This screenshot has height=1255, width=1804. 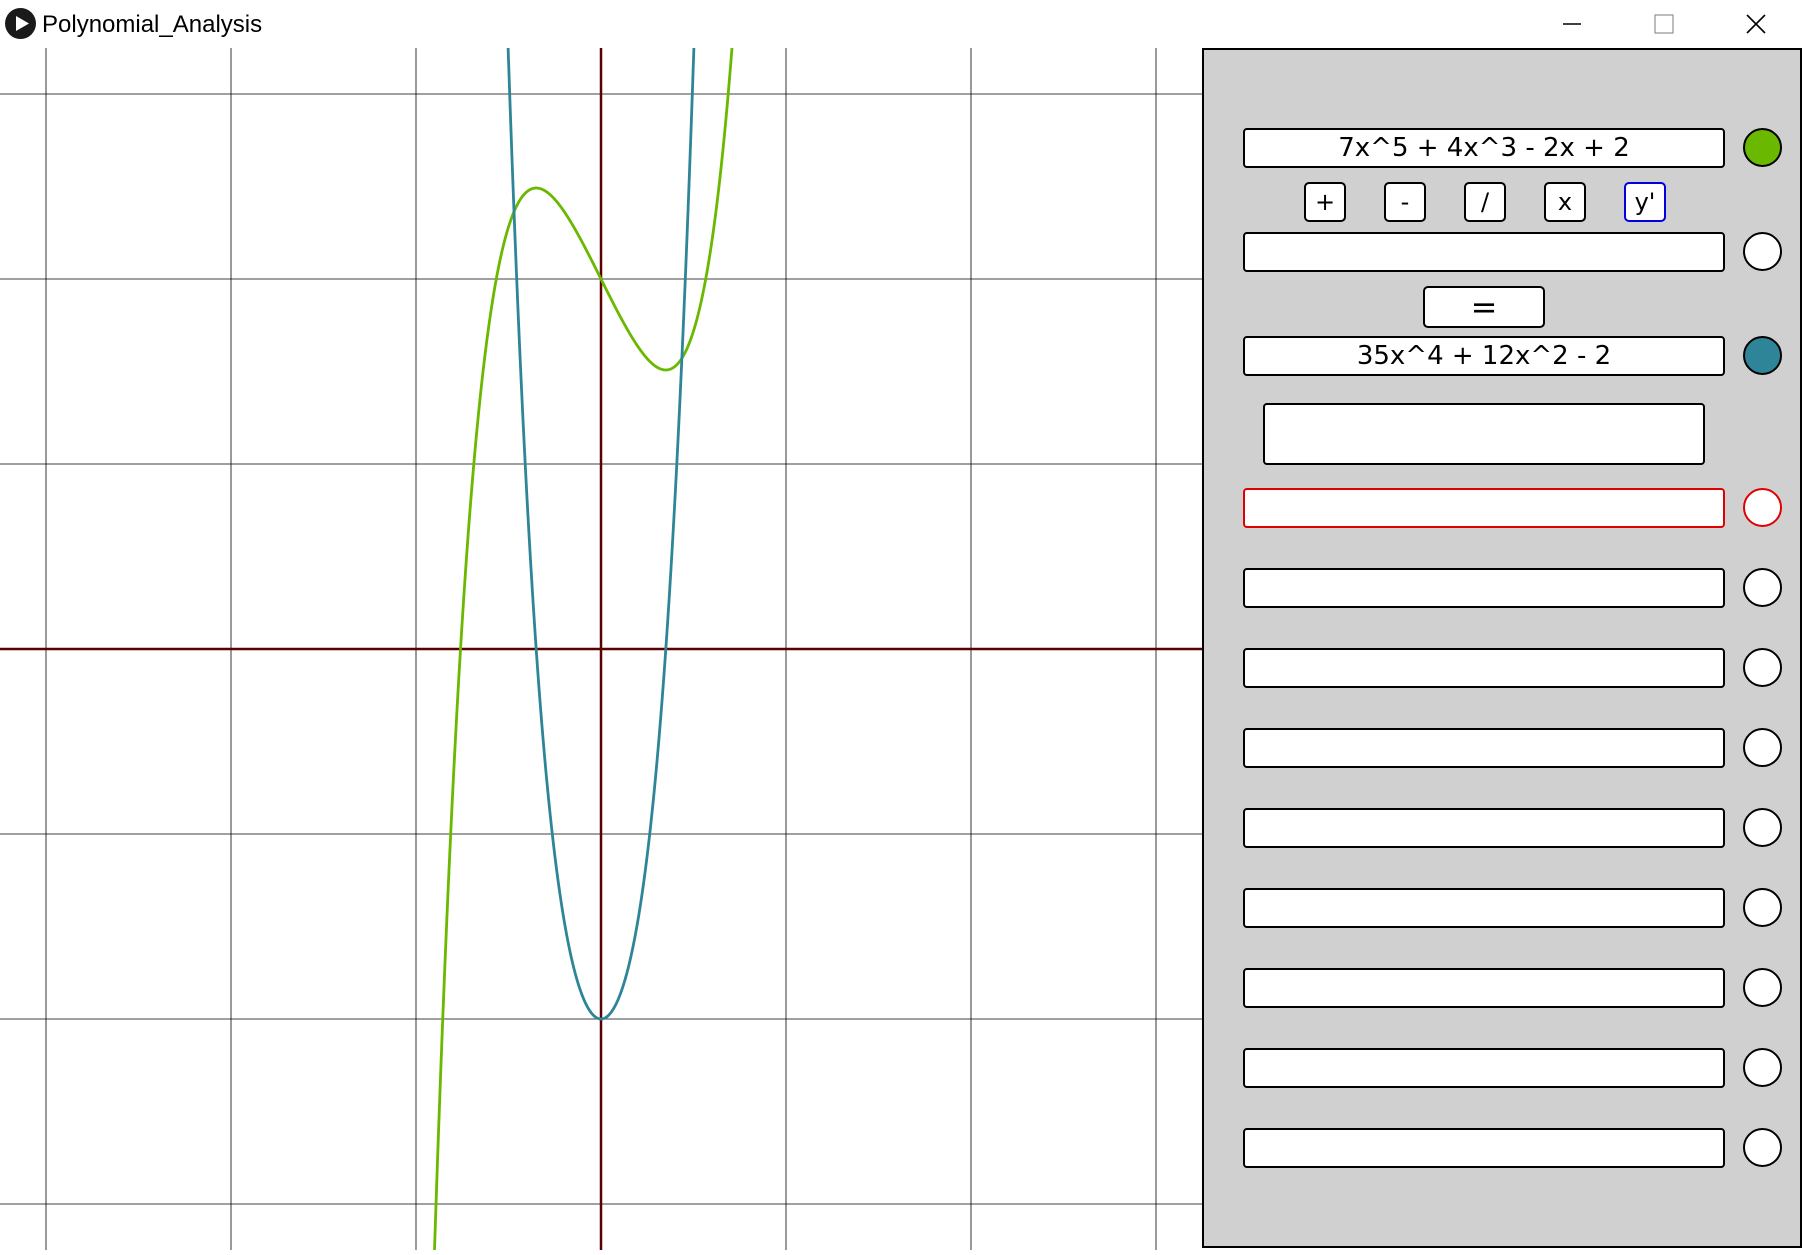 I want to click on subtract-operator-button: -, so click(x=1405, y=202).